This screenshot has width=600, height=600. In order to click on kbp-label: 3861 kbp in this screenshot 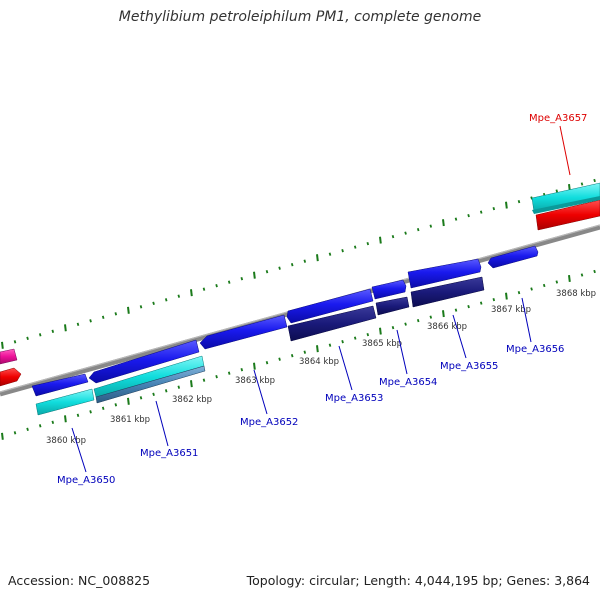, I will do `click(130, 420)`.